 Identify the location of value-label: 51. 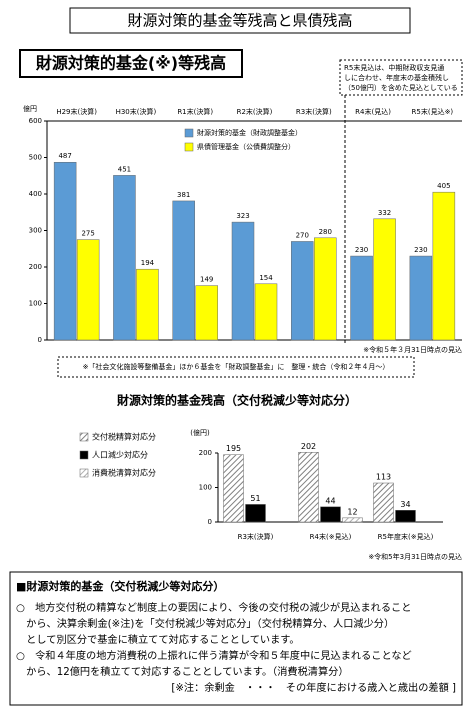
(255, 498).